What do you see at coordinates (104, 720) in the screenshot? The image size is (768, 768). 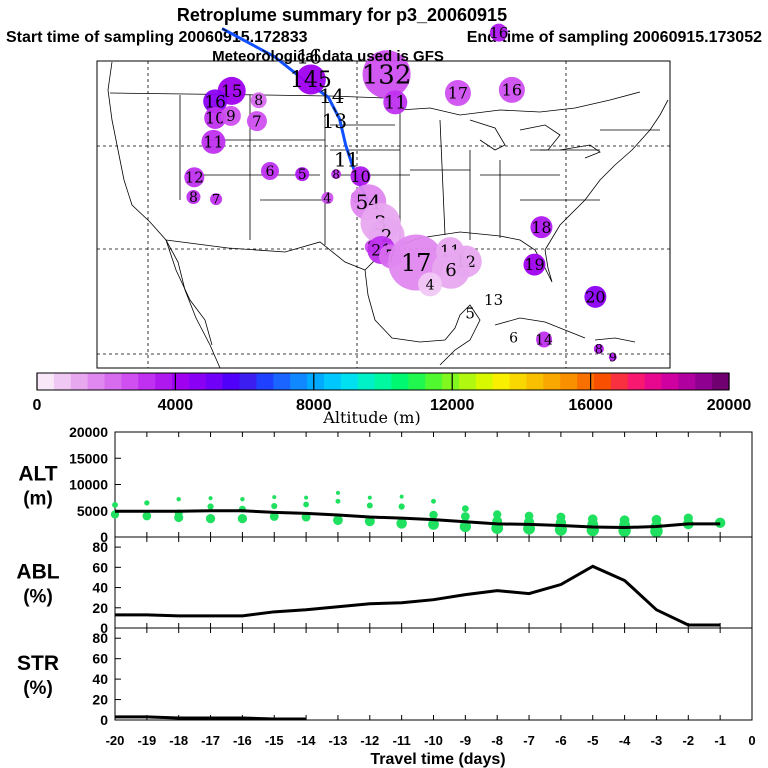 I see `y-tick-label: 0` at bounding box center [104, 720].